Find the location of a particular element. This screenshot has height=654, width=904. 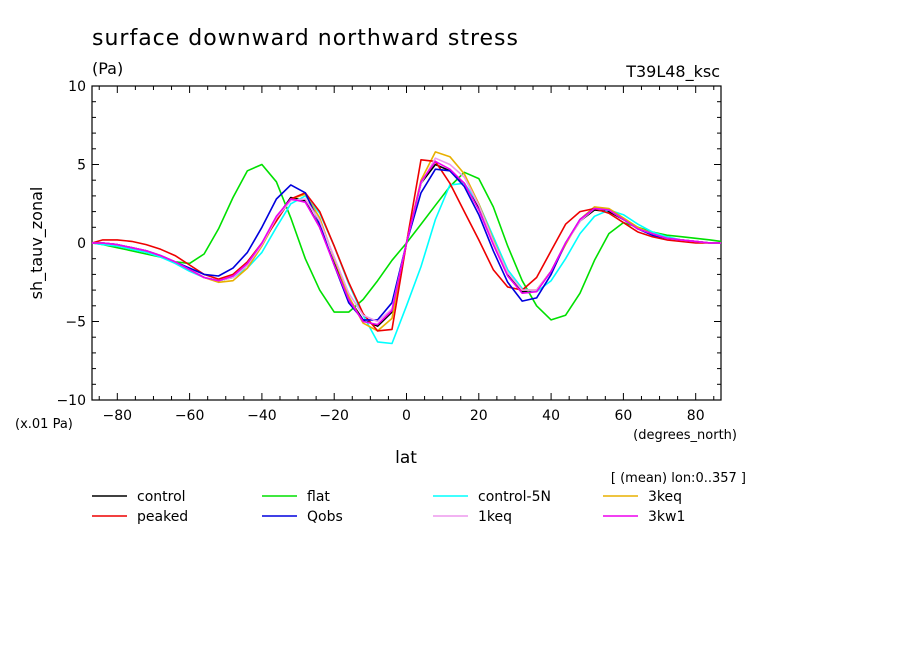

legend-label-peaked: peaked is located at coordinates (162, 517).